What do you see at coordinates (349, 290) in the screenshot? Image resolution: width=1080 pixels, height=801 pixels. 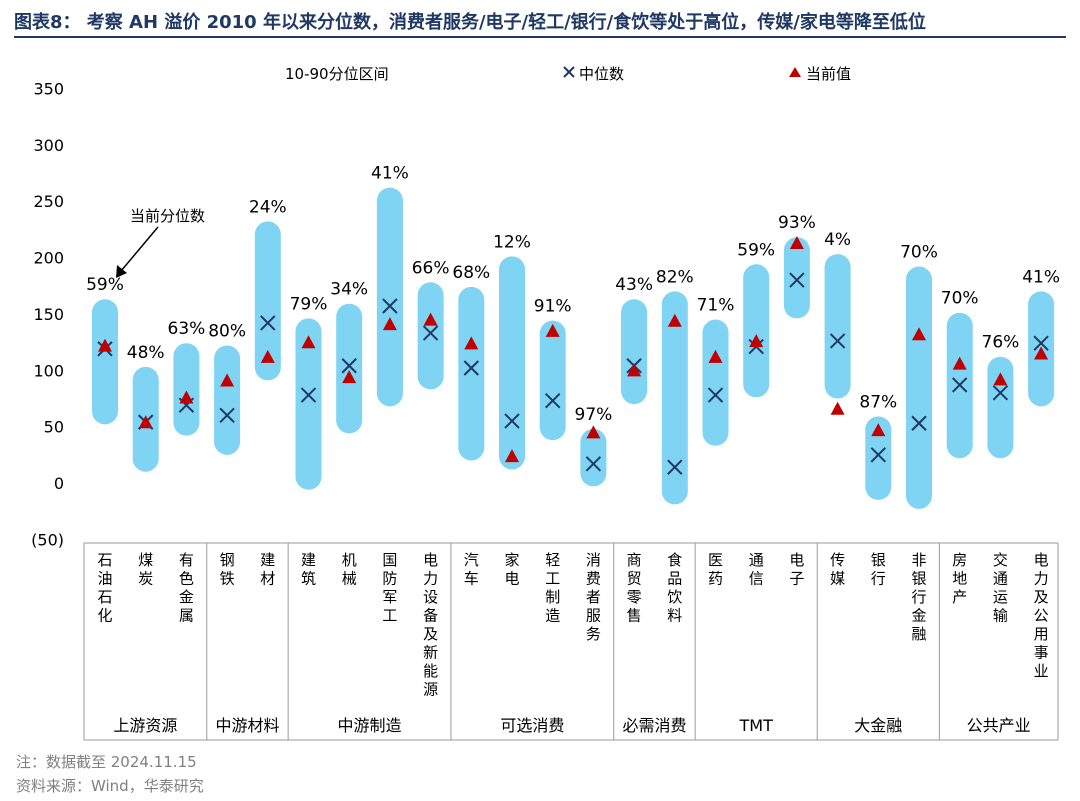 I see `percentile-label: 34%` at bounding box center [349, 290].